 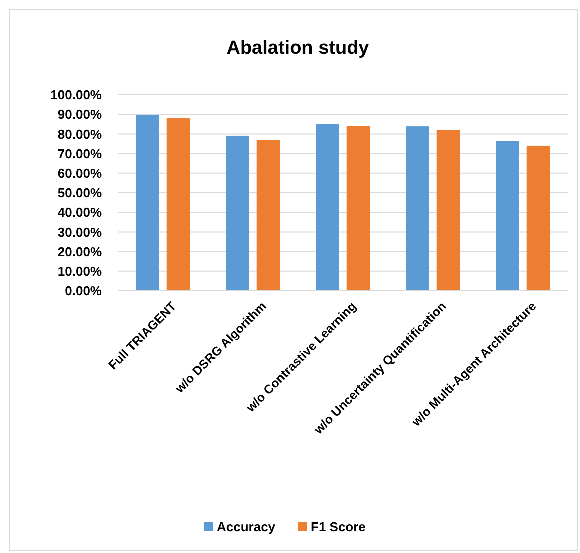 What do you see at coordinates (76, 95) in the screenshot?
I see `y-tick-label: 100.00%` at bounding box center [76, 95].